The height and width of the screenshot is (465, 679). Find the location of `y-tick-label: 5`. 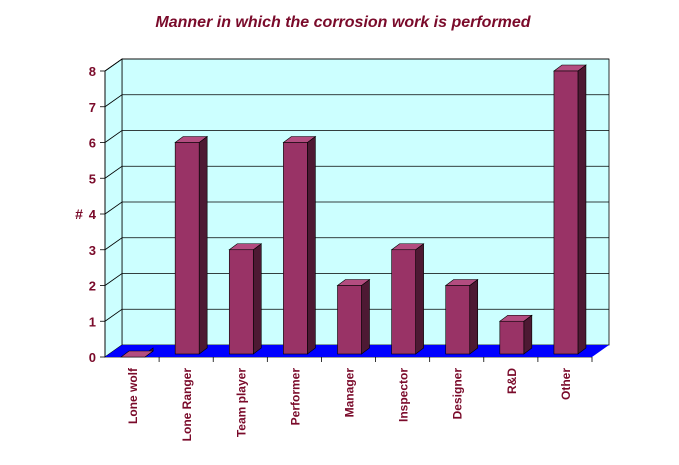

y-tick-label: 5 is located at coordinates (92, 178).